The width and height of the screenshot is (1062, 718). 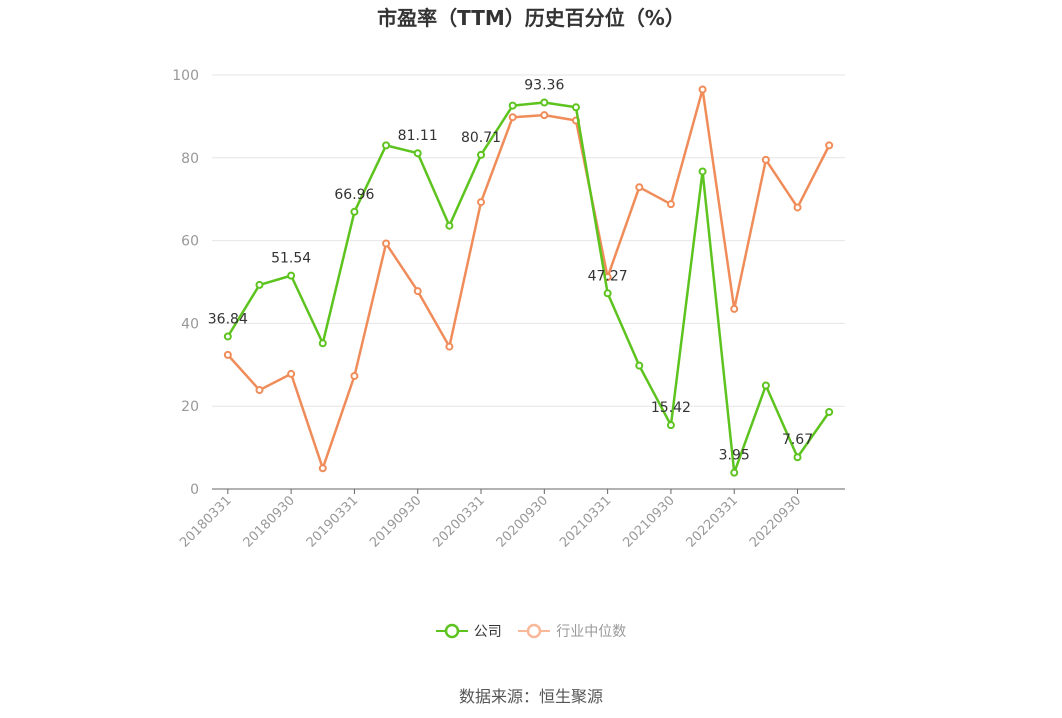 I want to click on legend-label-company: 公司, so click(x=487, y=632).